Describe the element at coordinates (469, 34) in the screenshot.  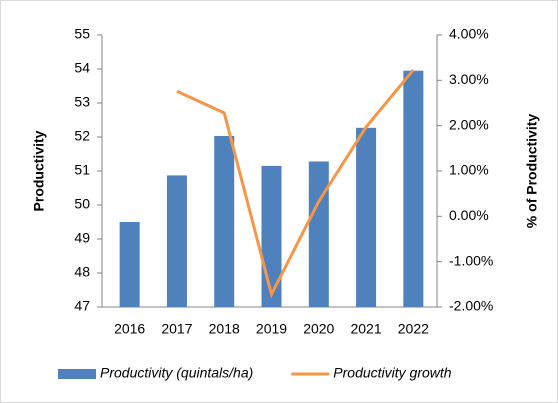
I see `y2-tick-label: 4.00%` at that location.